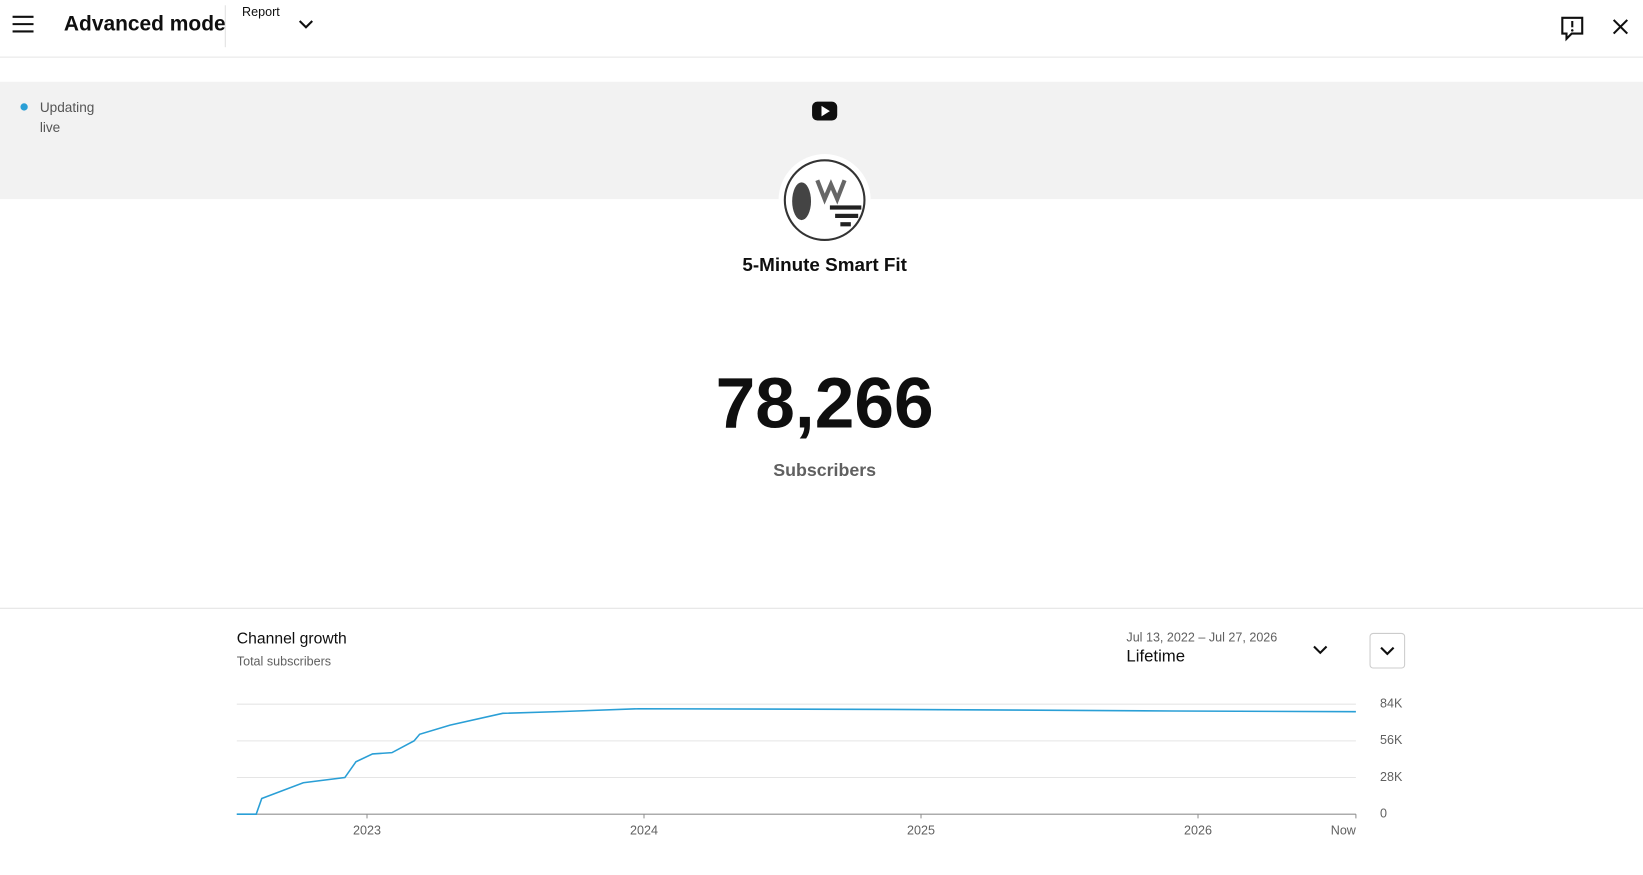 The image size is (1643, 875). I want to click on status-text: Updating live, so click(67, 117).